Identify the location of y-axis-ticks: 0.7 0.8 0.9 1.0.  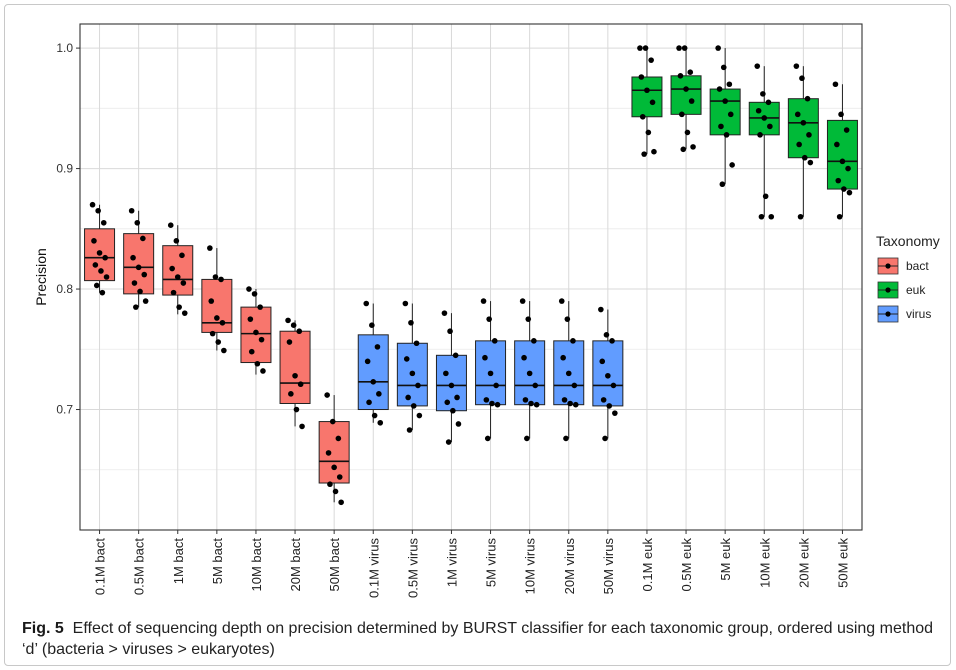
(68, 229).